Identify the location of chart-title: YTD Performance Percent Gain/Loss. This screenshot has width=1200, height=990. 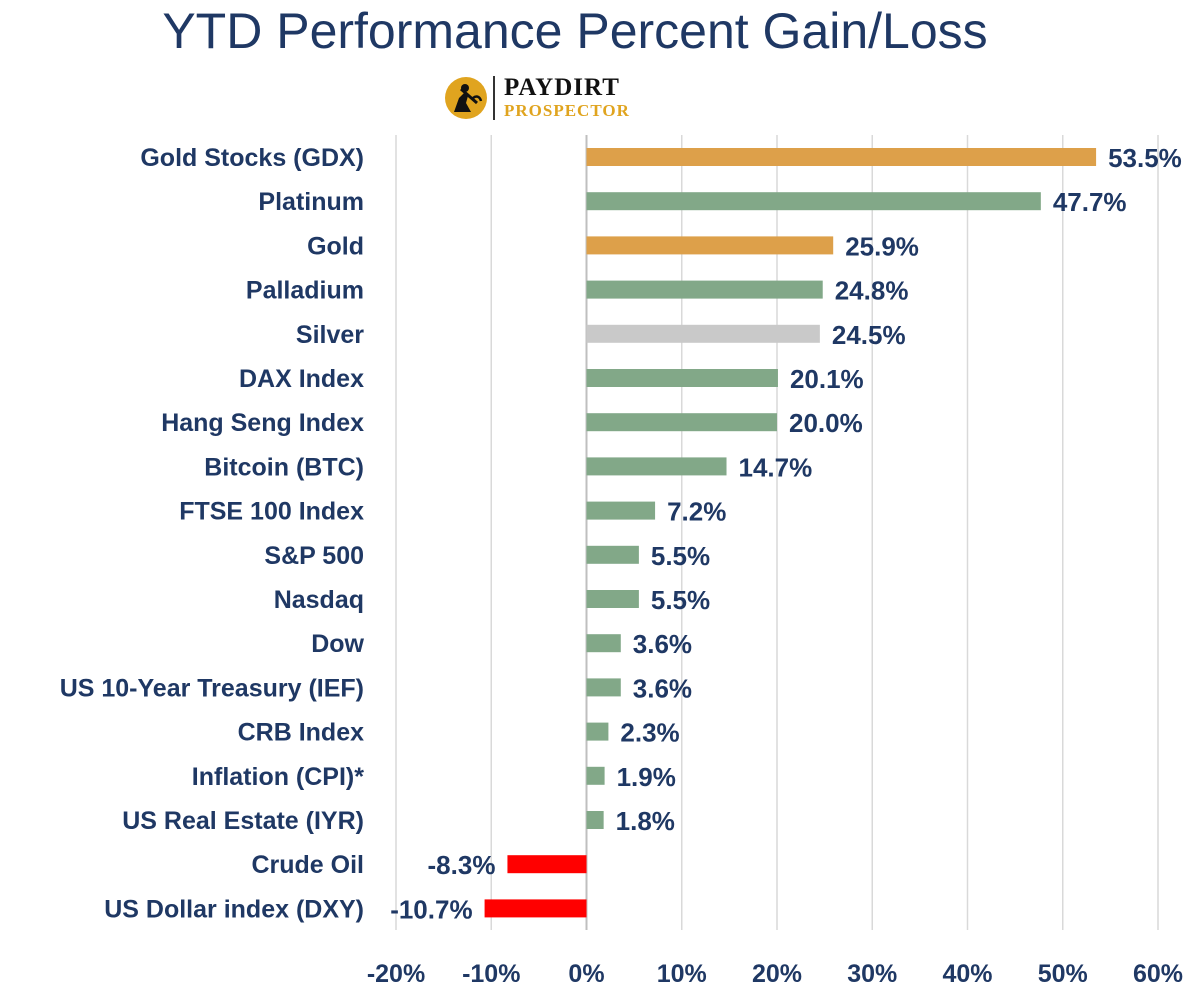
(575, 31).